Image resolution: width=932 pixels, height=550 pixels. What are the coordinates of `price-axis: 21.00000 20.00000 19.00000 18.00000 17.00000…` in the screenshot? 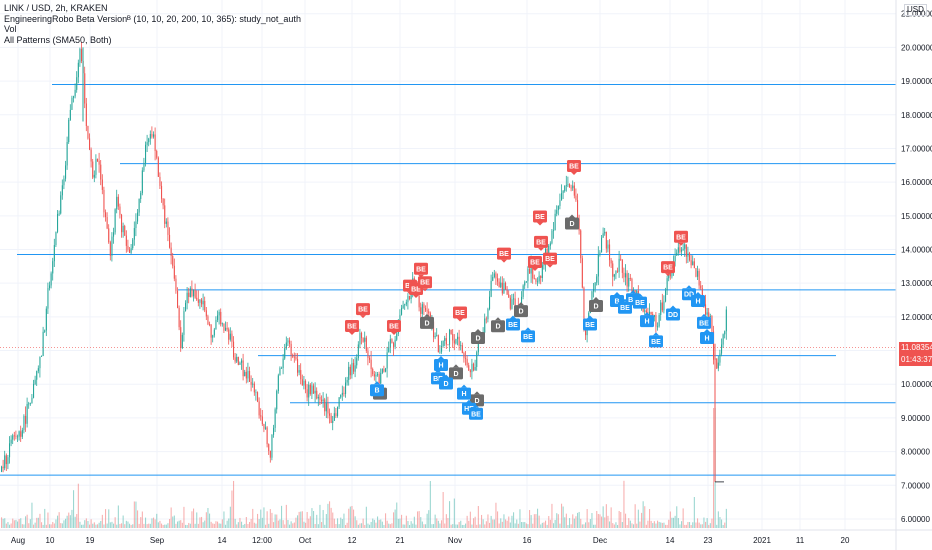 It's located at (913, 275).